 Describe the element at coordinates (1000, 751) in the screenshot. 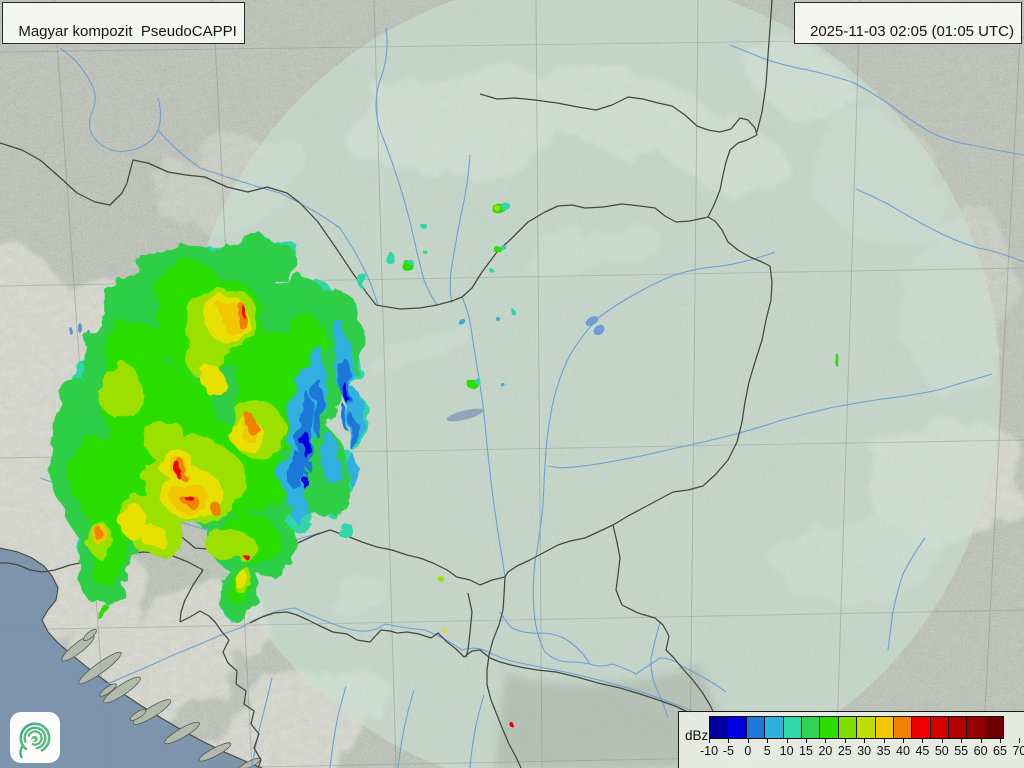

I see `colorbar-tick-label: 65` at that location.